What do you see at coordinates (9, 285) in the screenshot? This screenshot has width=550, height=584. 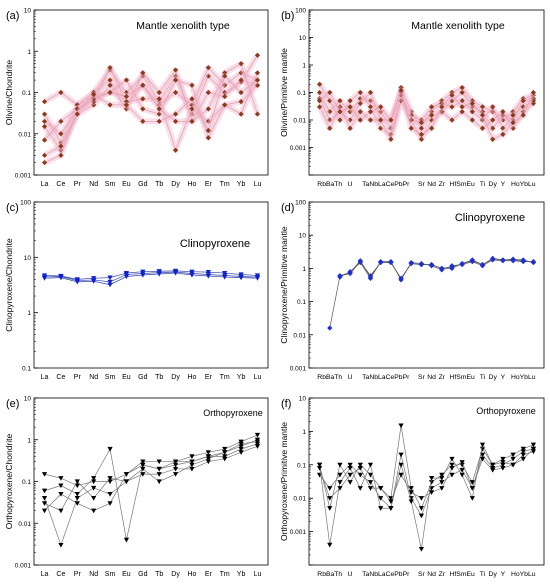 I see `y-axis-label: Clinopyroxene/Chondrite` at bounding box center [9, 285].